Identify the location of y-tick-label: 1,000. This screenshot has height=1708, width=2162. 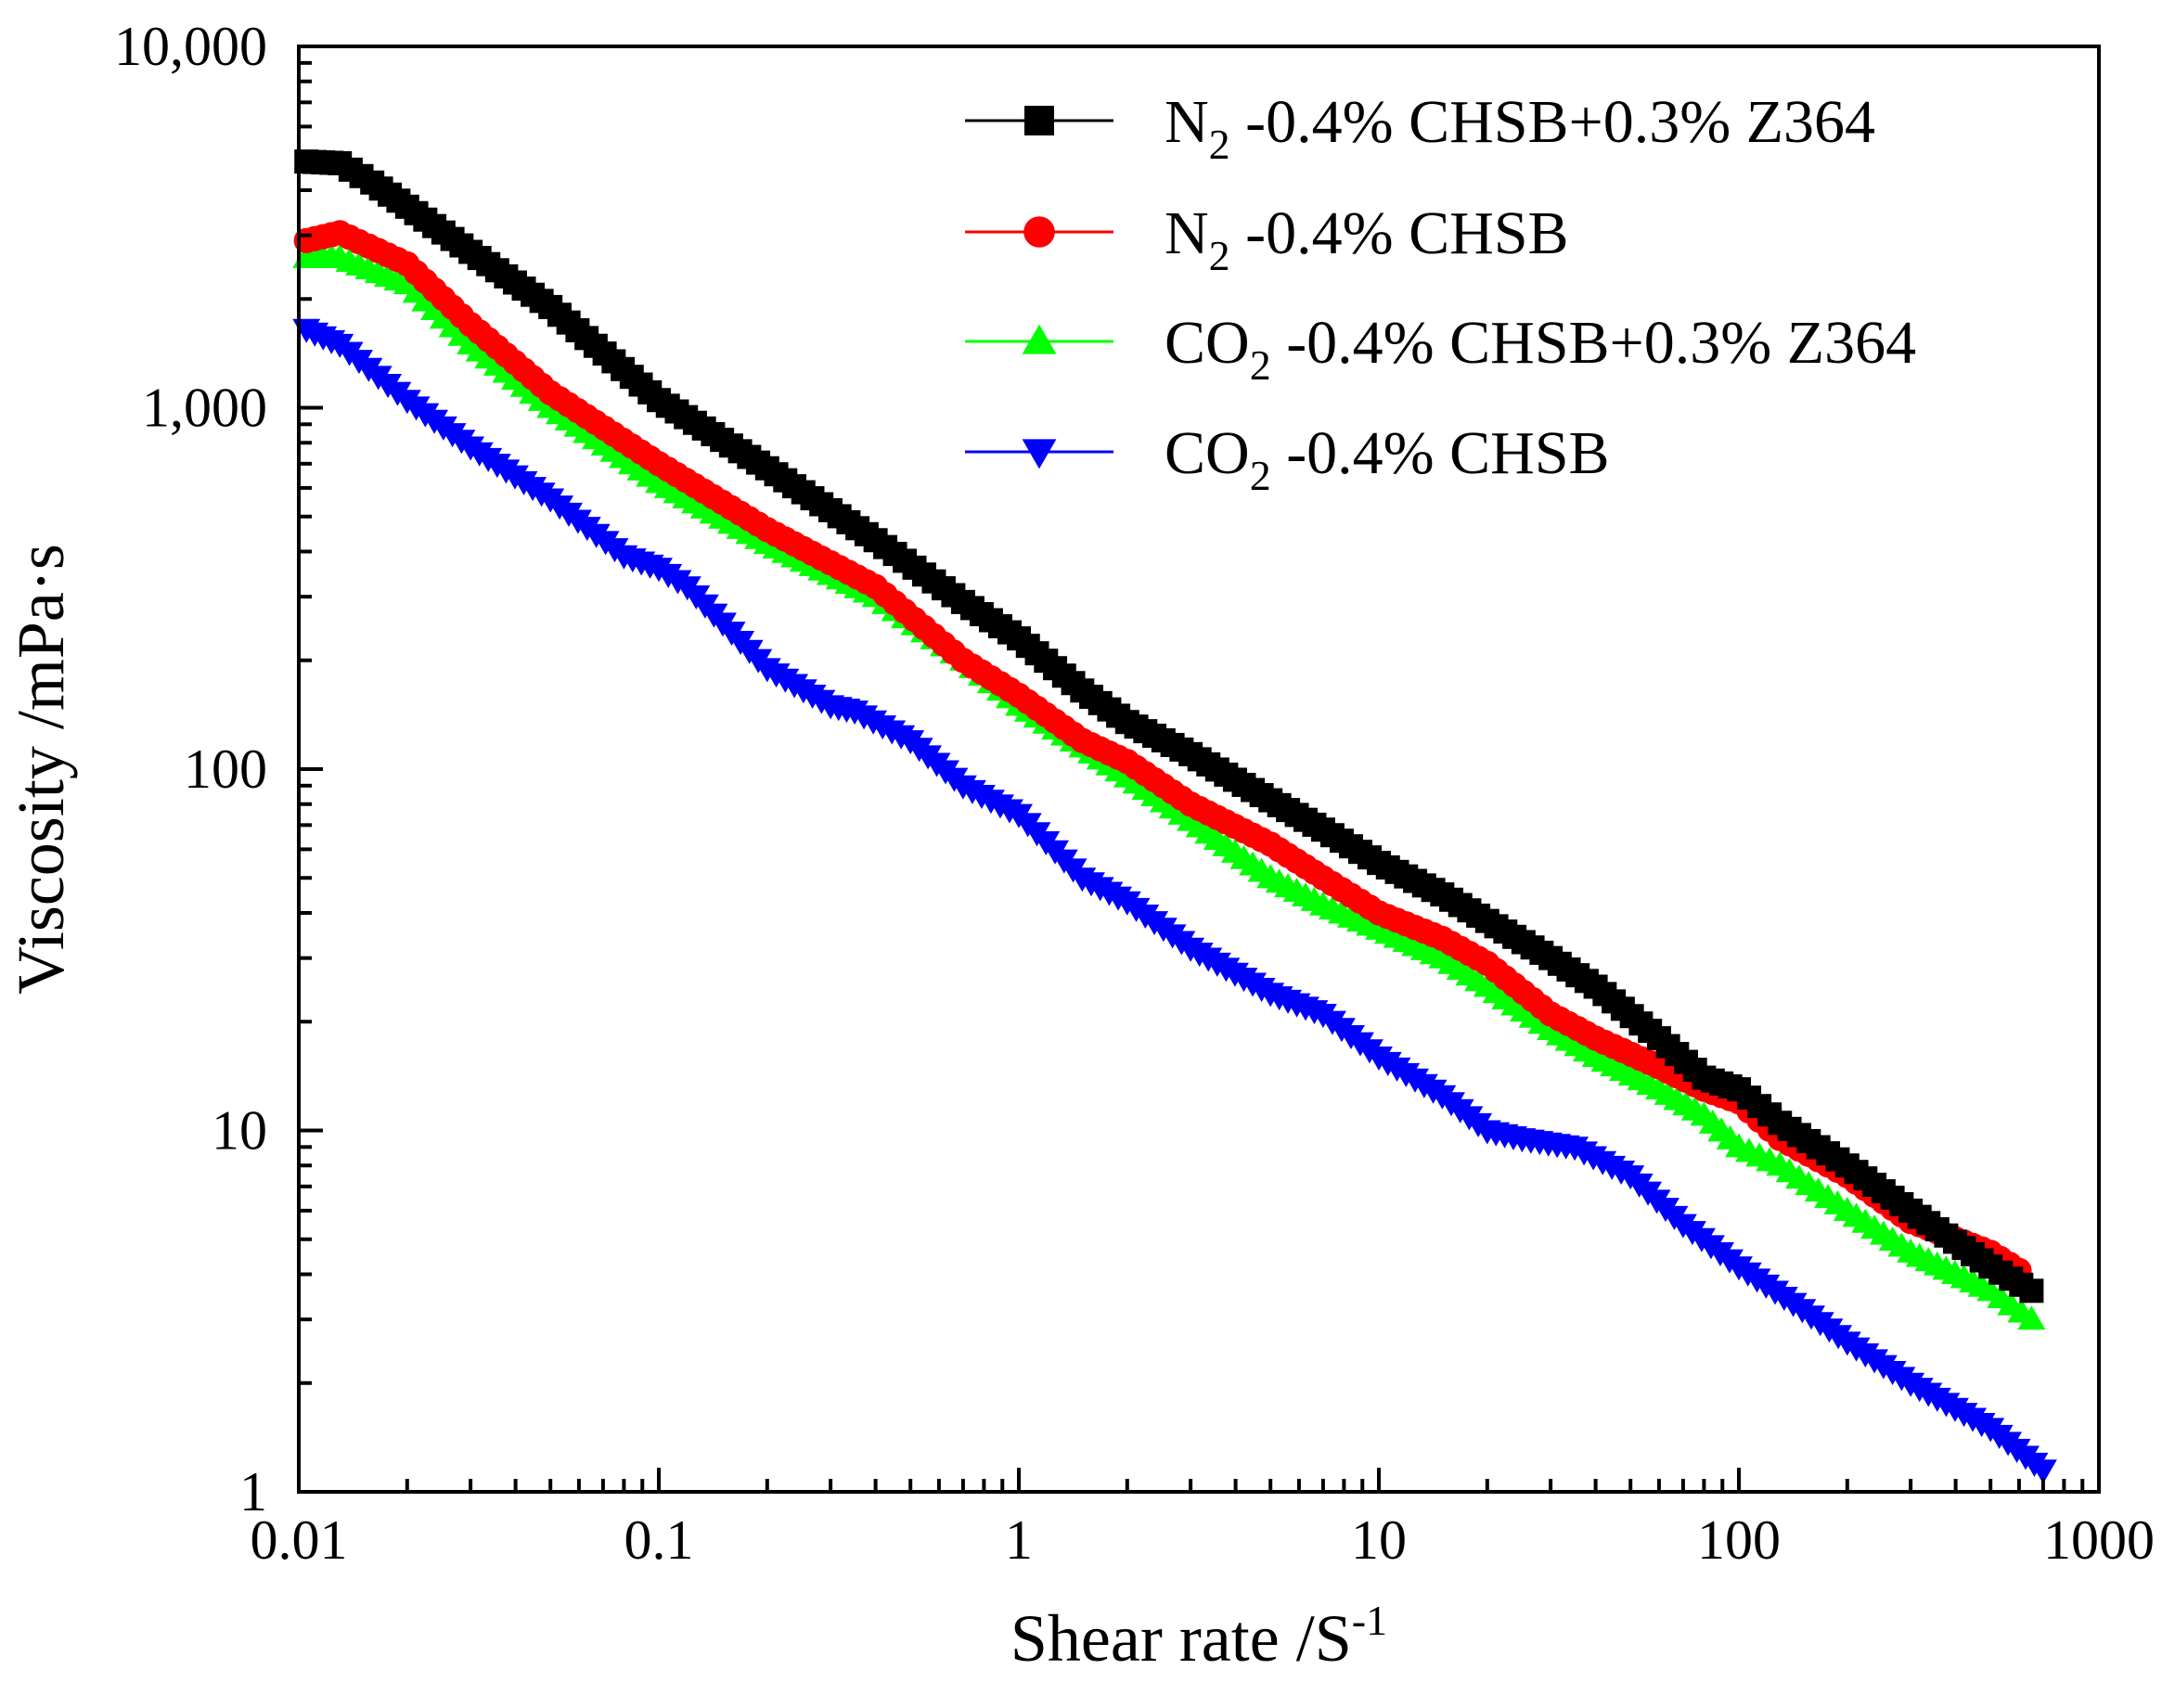
(204, 408).